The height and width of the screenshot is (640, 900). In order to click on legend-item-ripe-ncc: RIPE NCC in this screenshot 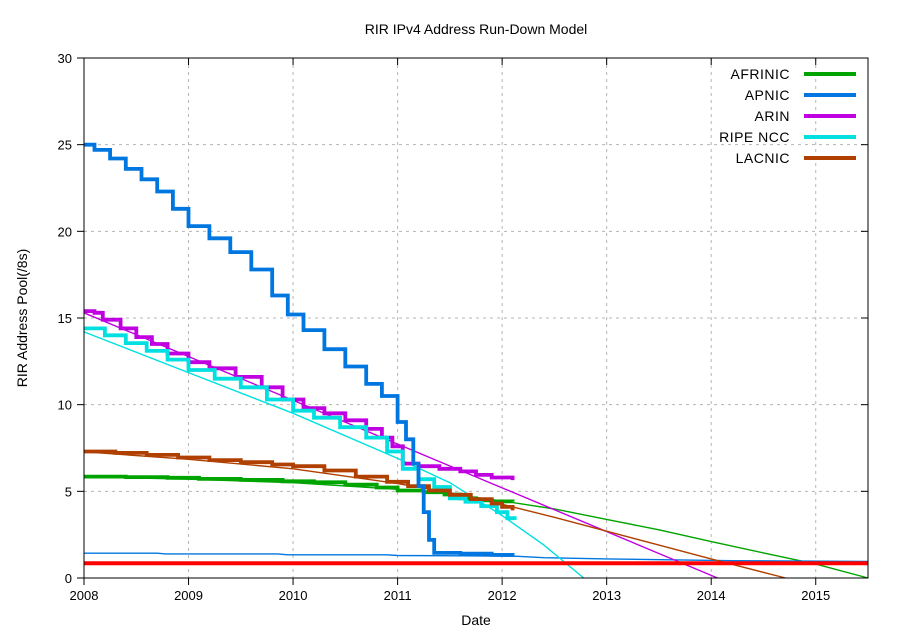, I will do `click(787, 136)`.